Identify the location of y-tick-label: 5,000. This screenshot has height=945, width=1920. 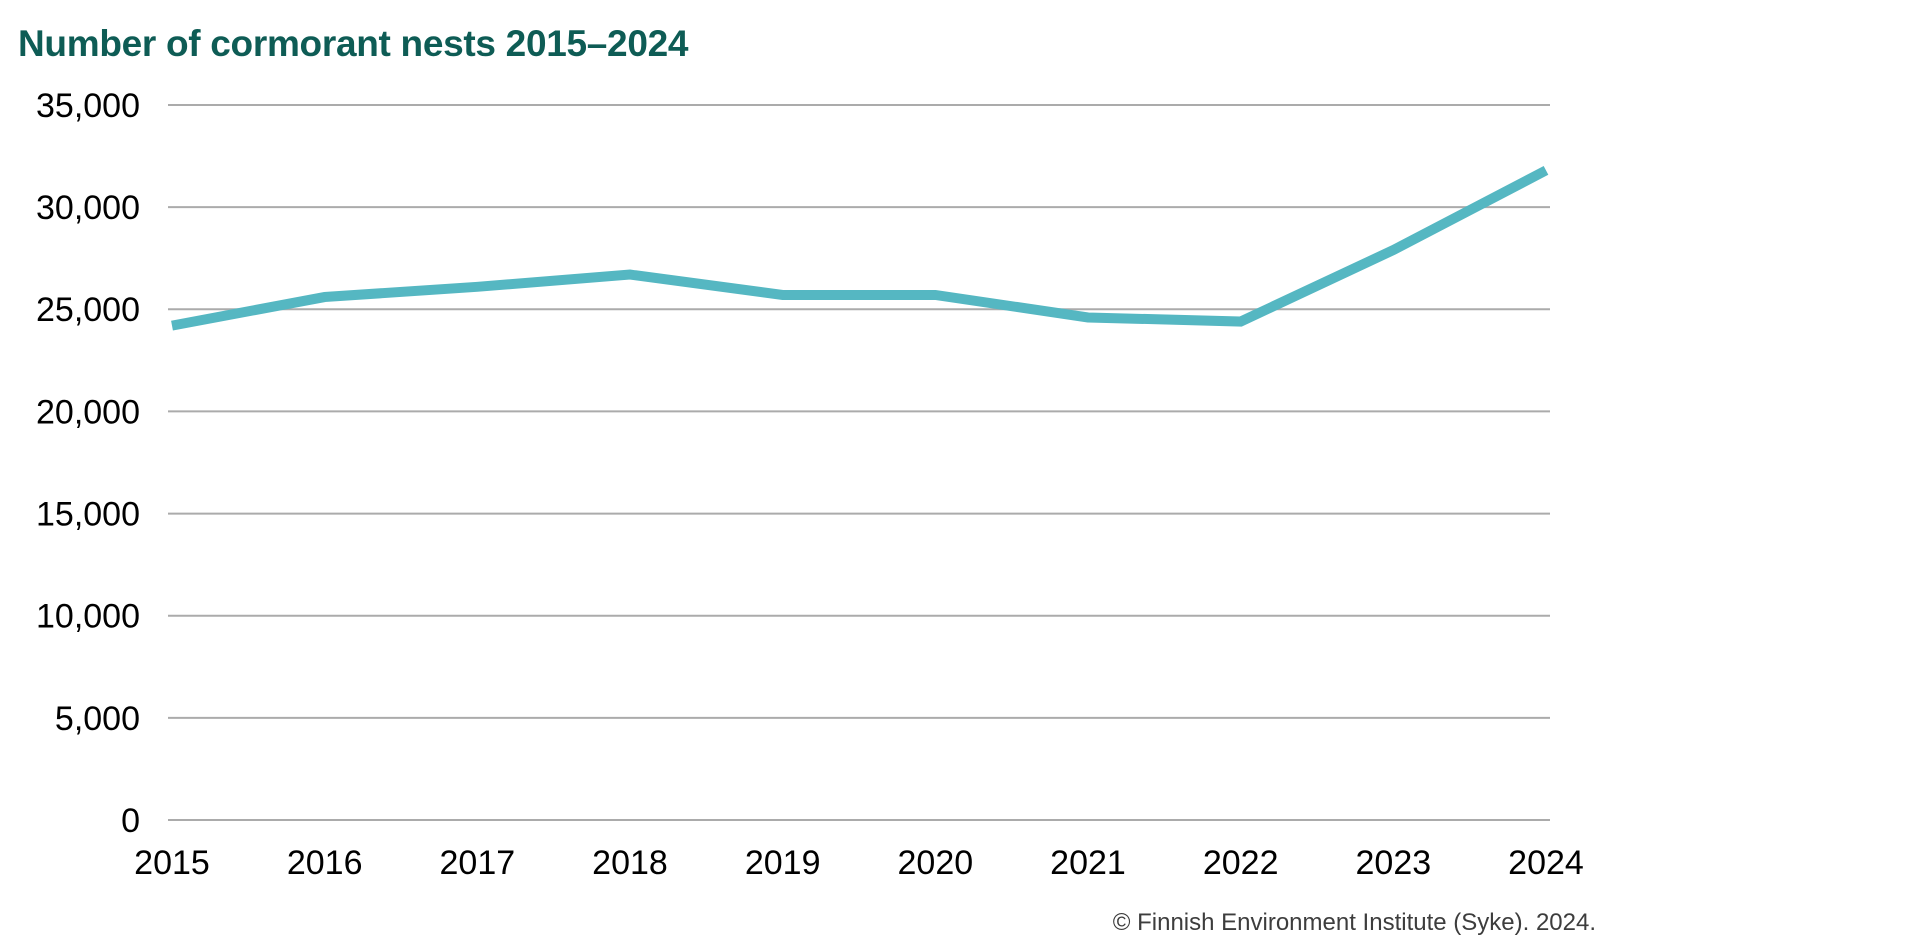
(97, 719).